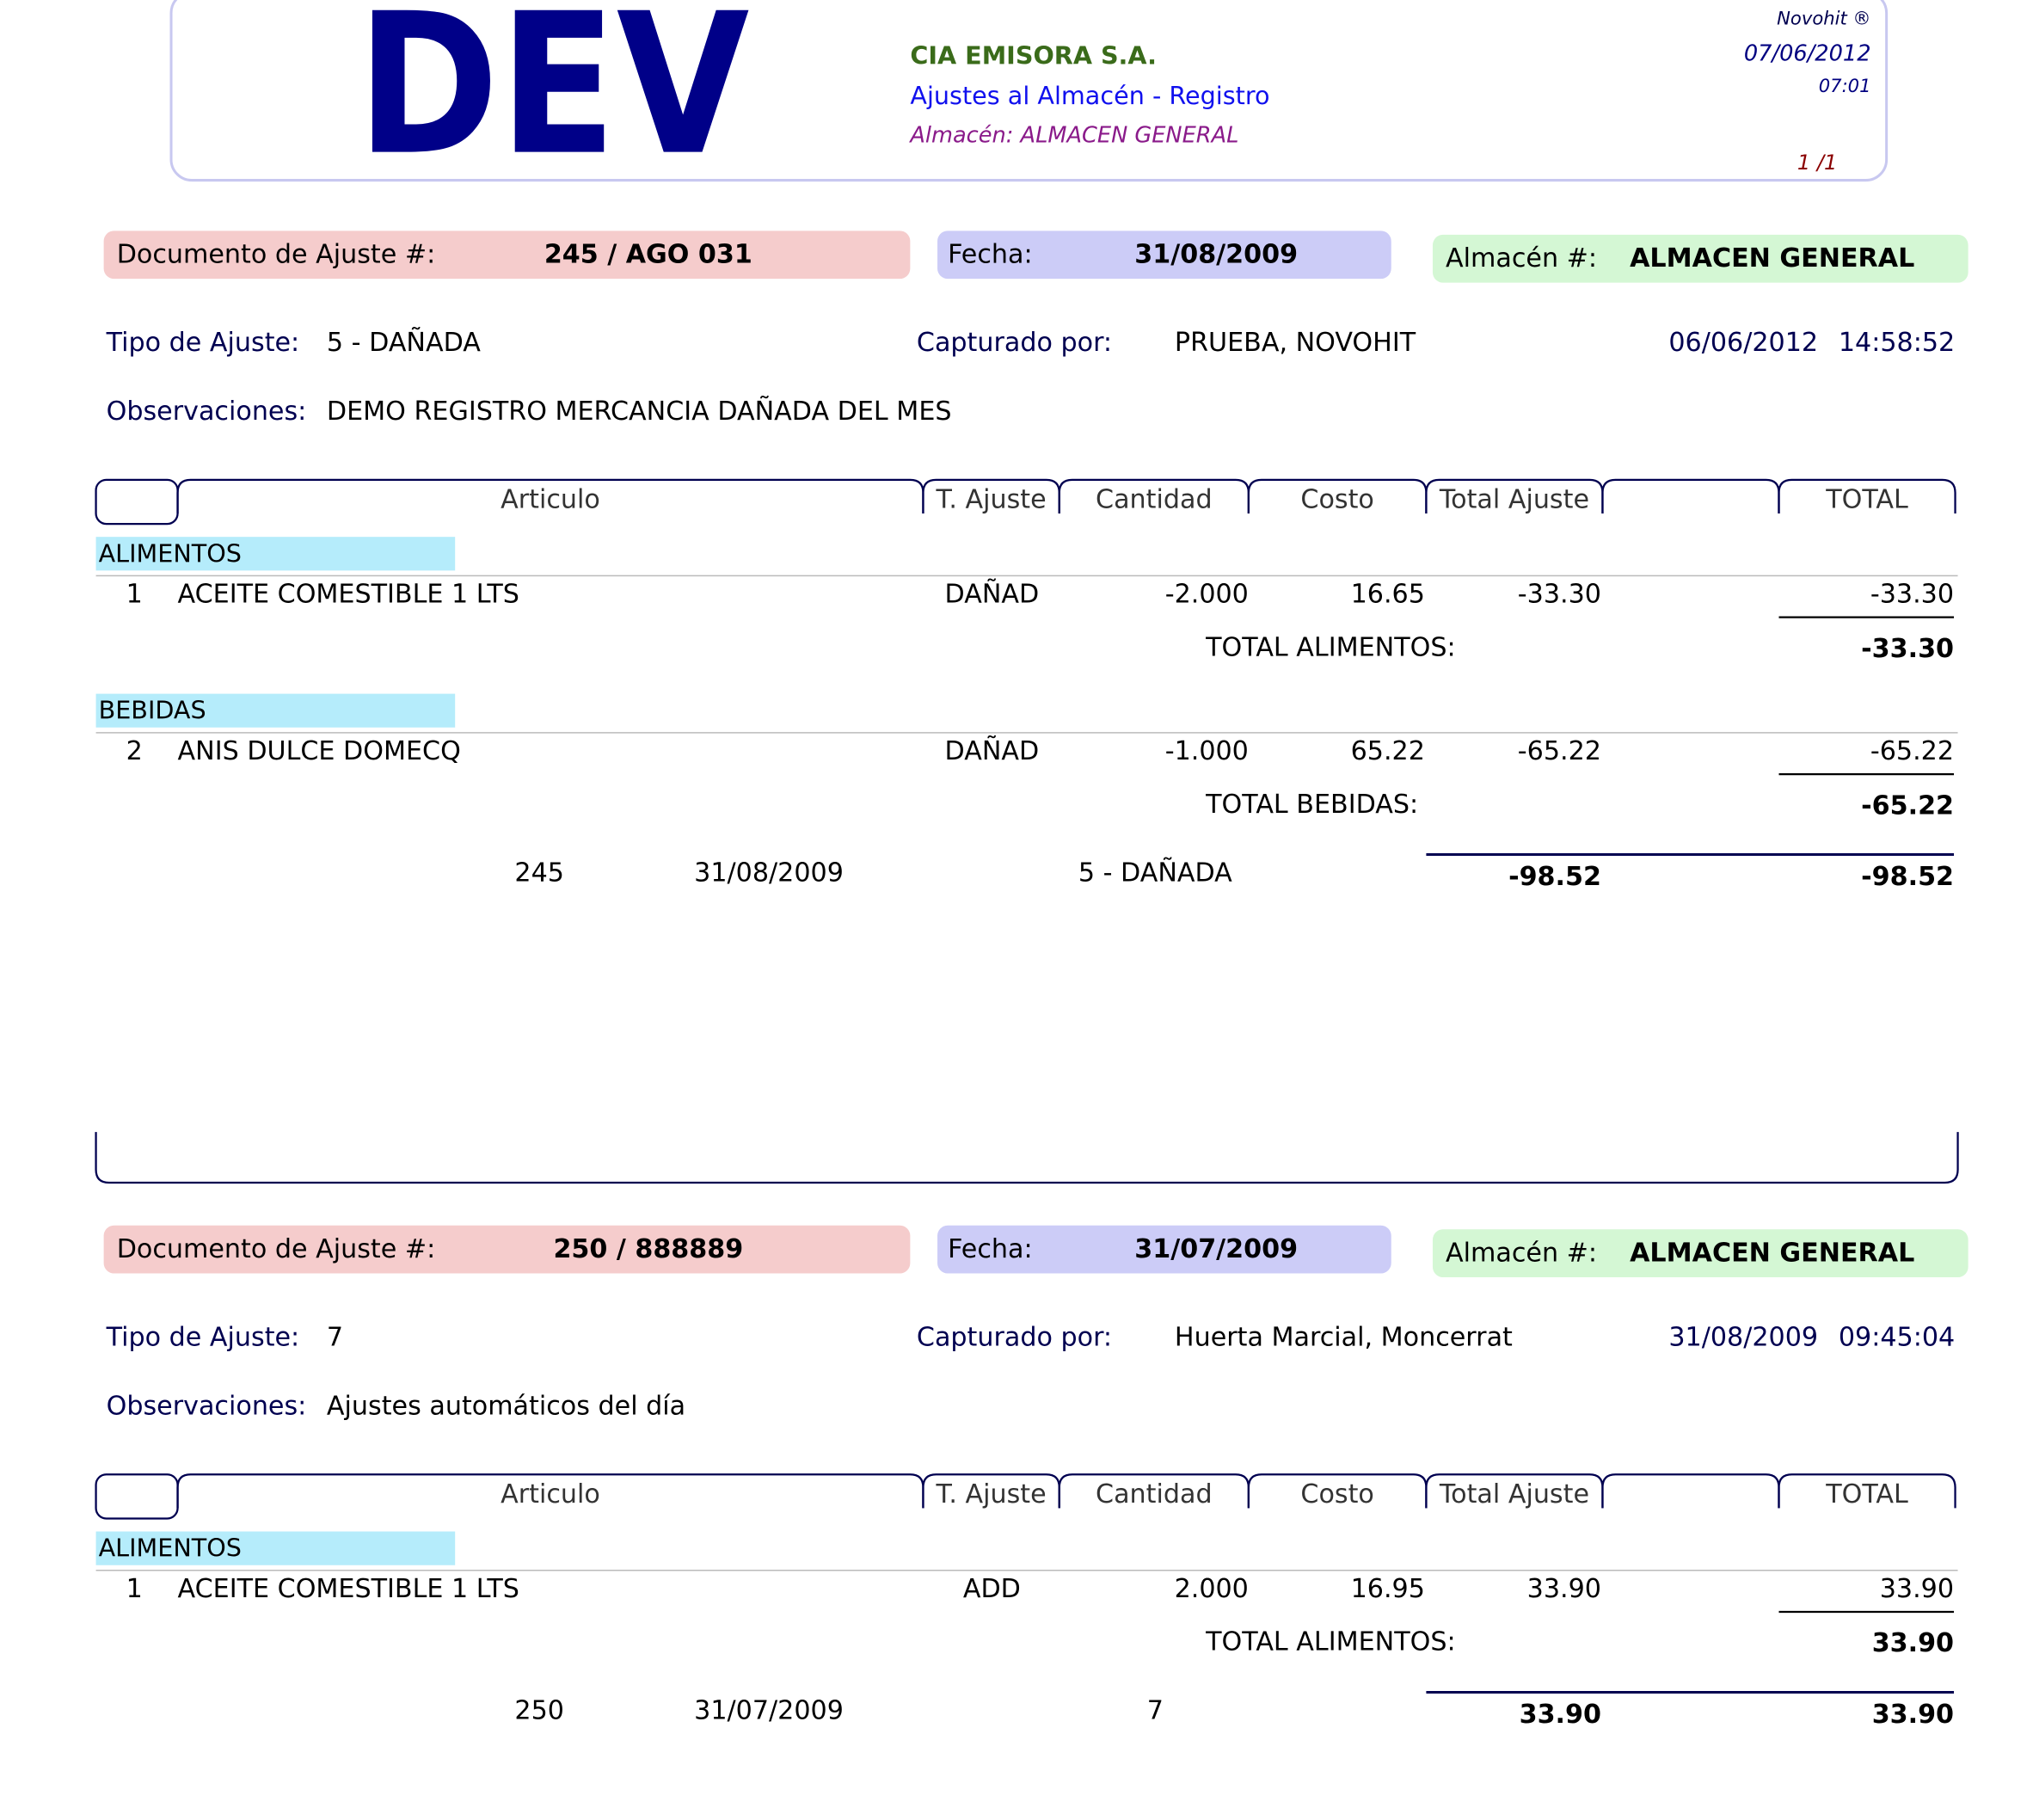 The image size is (2033, 1820). What do you see at coordinates (1388, 751) in the screenshot?
I see `item-cost: 65.22` at bounding box center [1388, 751].